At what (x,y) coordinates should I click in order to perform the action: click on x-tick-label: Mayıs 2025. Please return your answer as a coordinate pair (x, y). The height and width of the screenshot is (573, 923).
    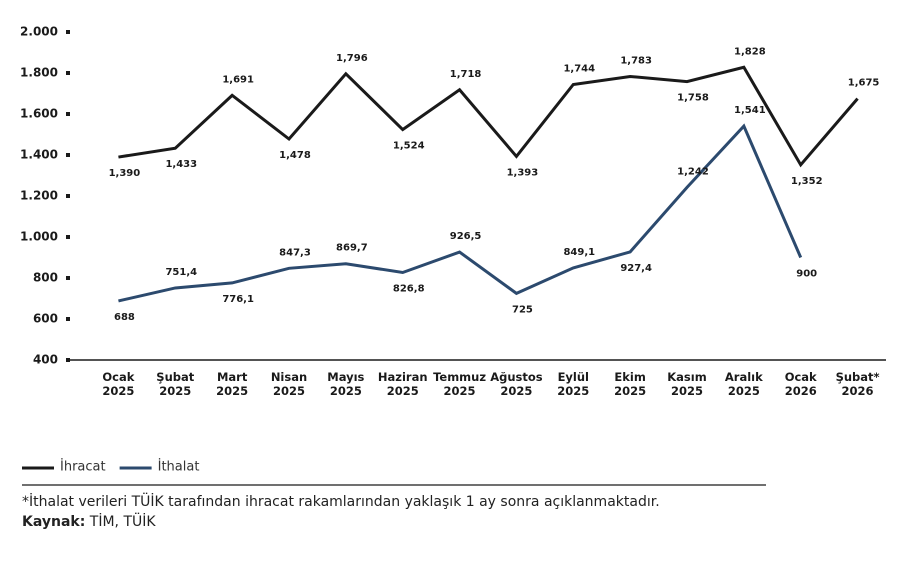
    Looking at the image, I should click on (346, 384).